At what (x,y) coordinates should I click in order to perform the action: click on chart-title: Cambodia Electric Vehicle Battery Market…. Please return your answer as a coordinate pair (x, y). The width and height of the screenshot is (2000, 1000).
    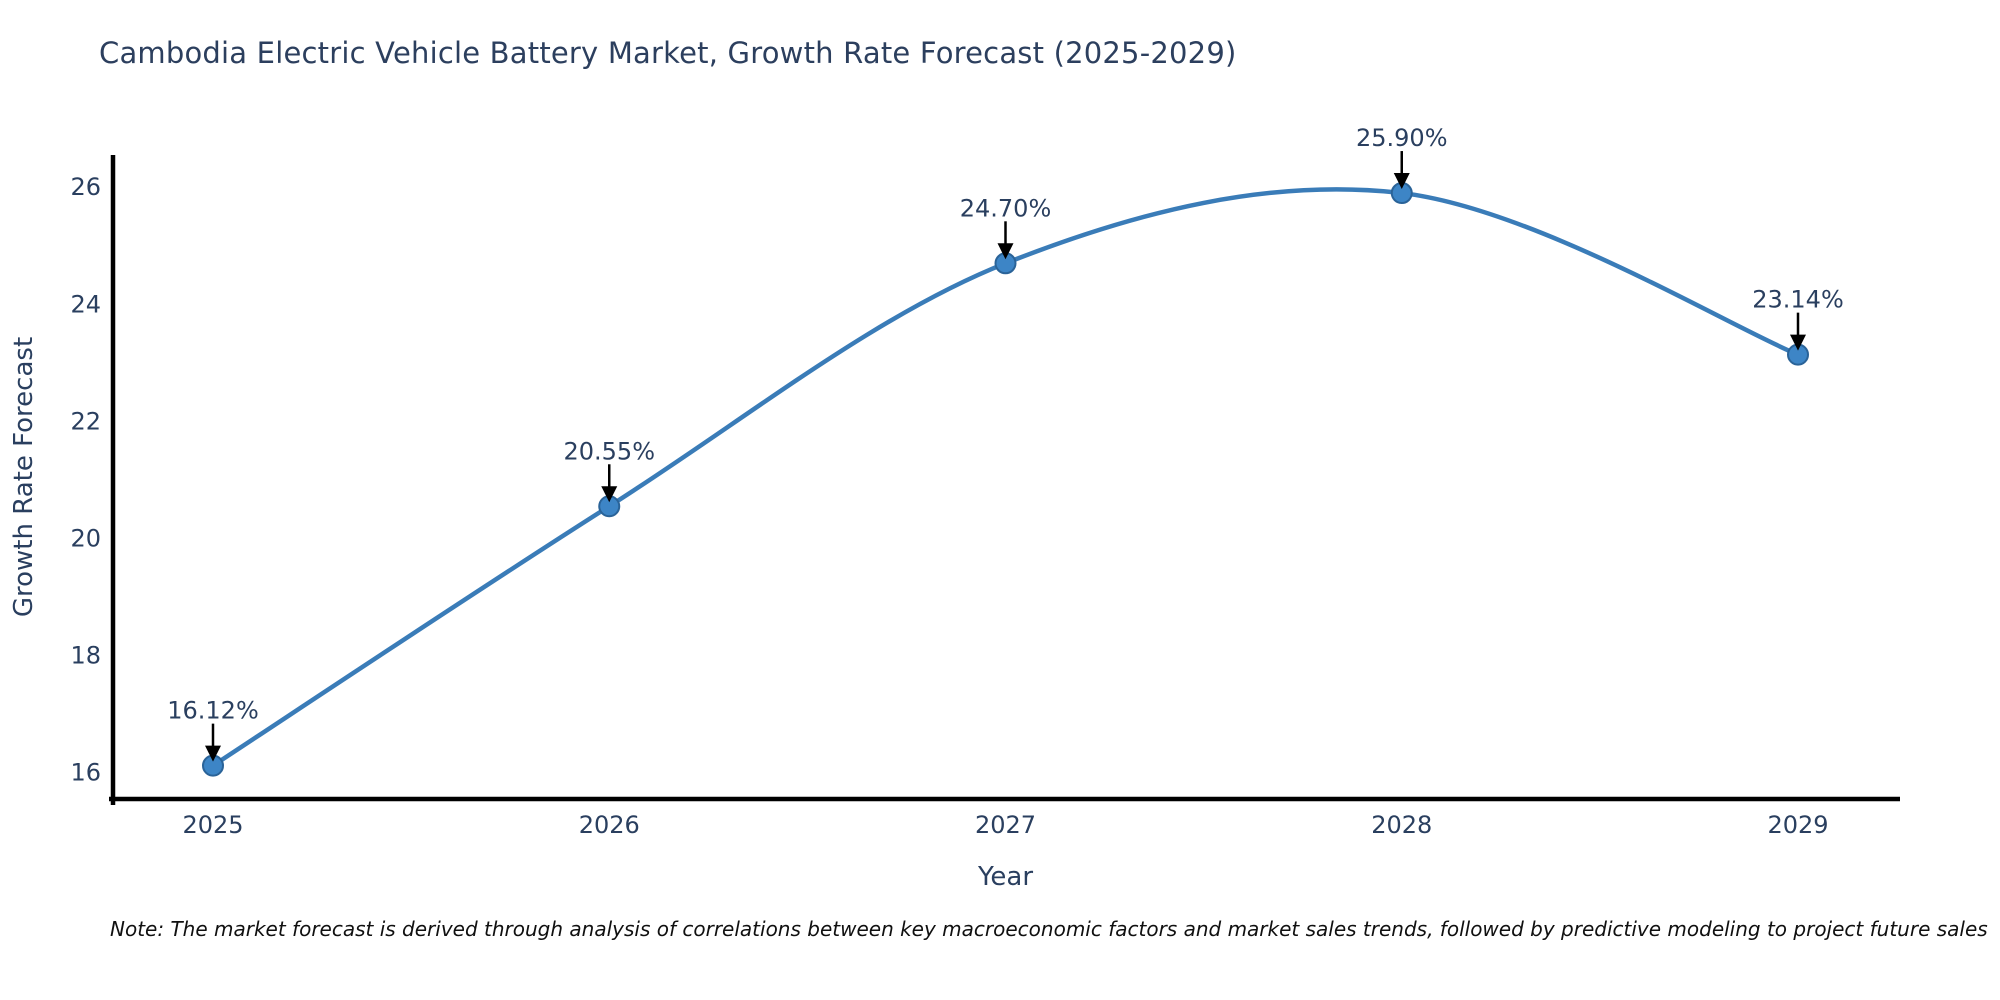
    Looking at the image, I should click on (668, 53).